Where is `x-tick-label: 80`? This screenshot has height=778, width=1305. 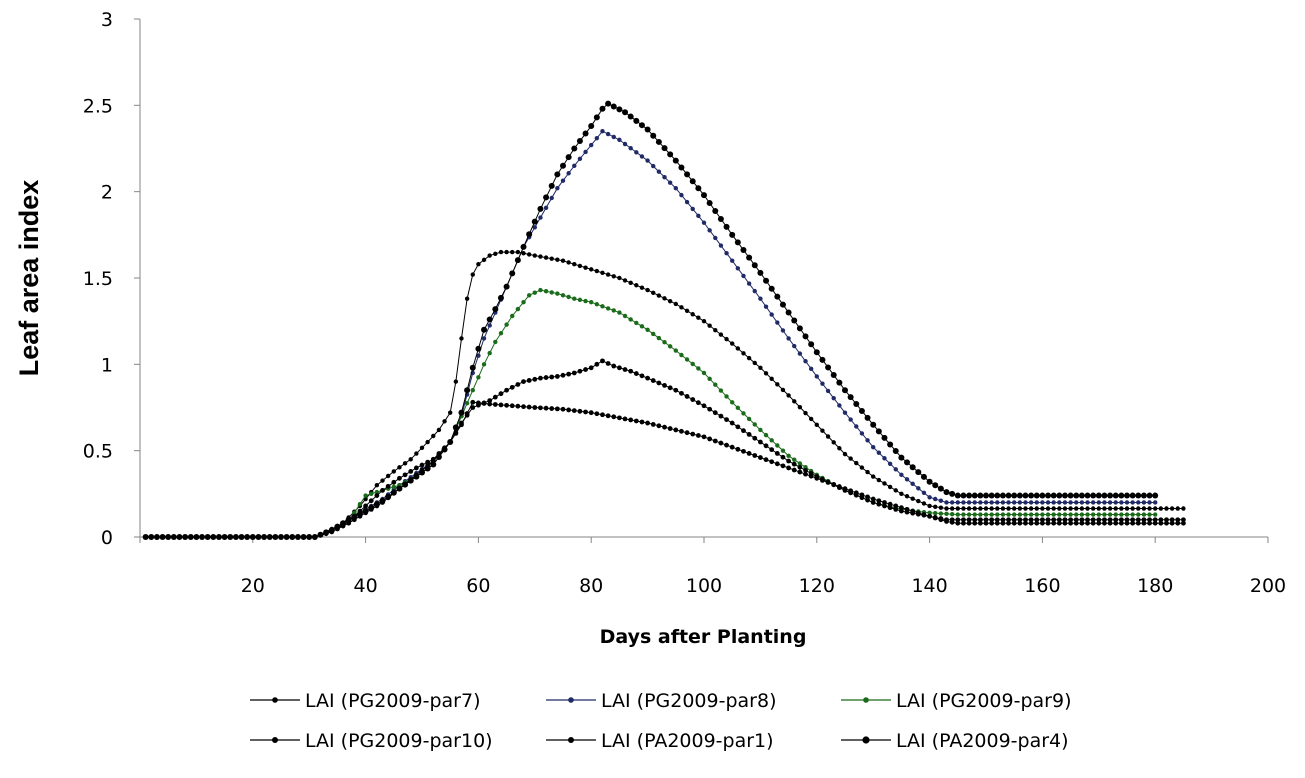
x-tick-label: 80 is located at coordinates (591, 586).